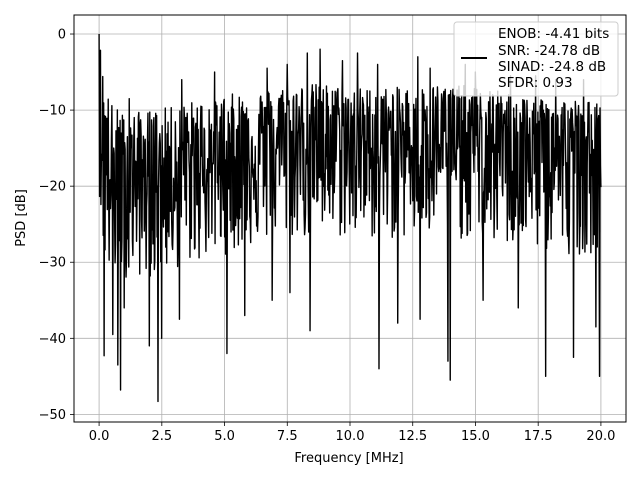  What do you see at coordinates (549, 51) in the screenshot?
I see `legend-snr: SNR: -24.78 dB` at bounding box center [549, 51].